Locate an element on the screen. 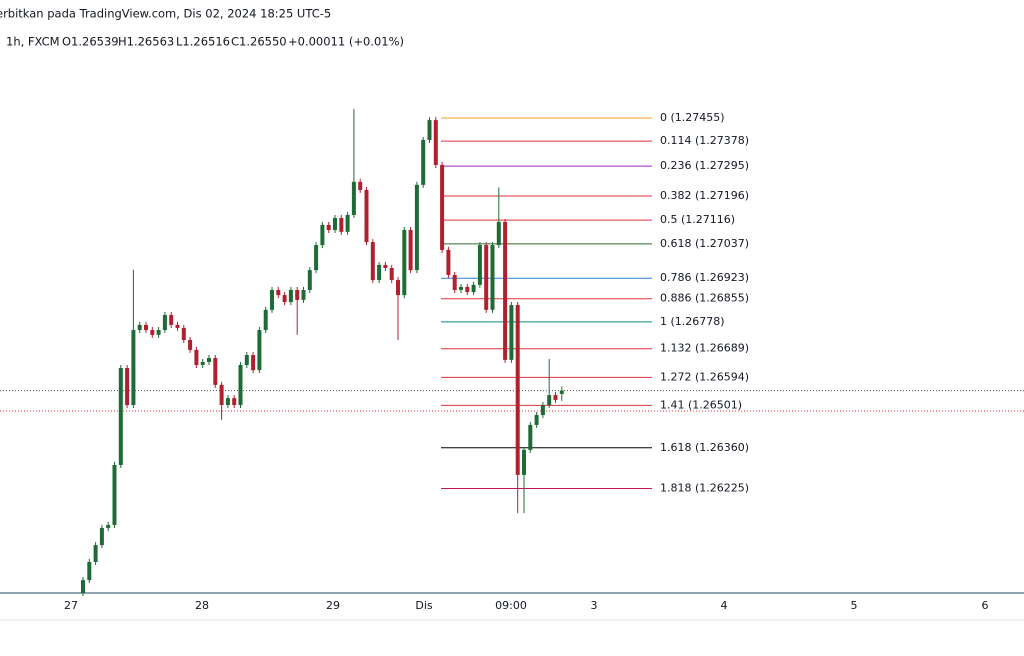 The height and width of the screenshot is (656, 1024). fib-level-label: 0.236 (1.27295) is located at coordinates (704, 165).